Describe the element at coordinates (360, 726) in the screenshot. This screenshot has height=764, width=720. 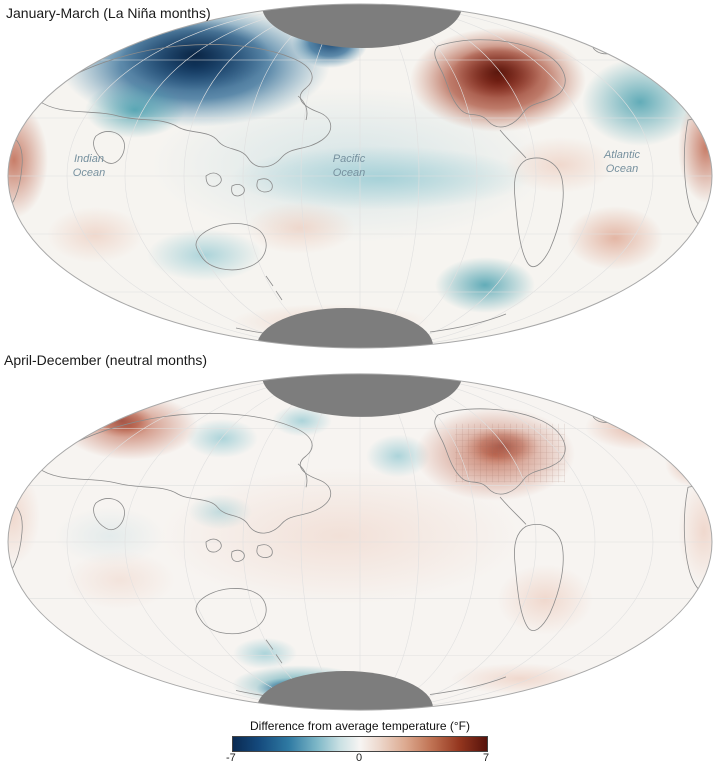
I see `legend-title: Difference from average temperature (°F)` at that location.